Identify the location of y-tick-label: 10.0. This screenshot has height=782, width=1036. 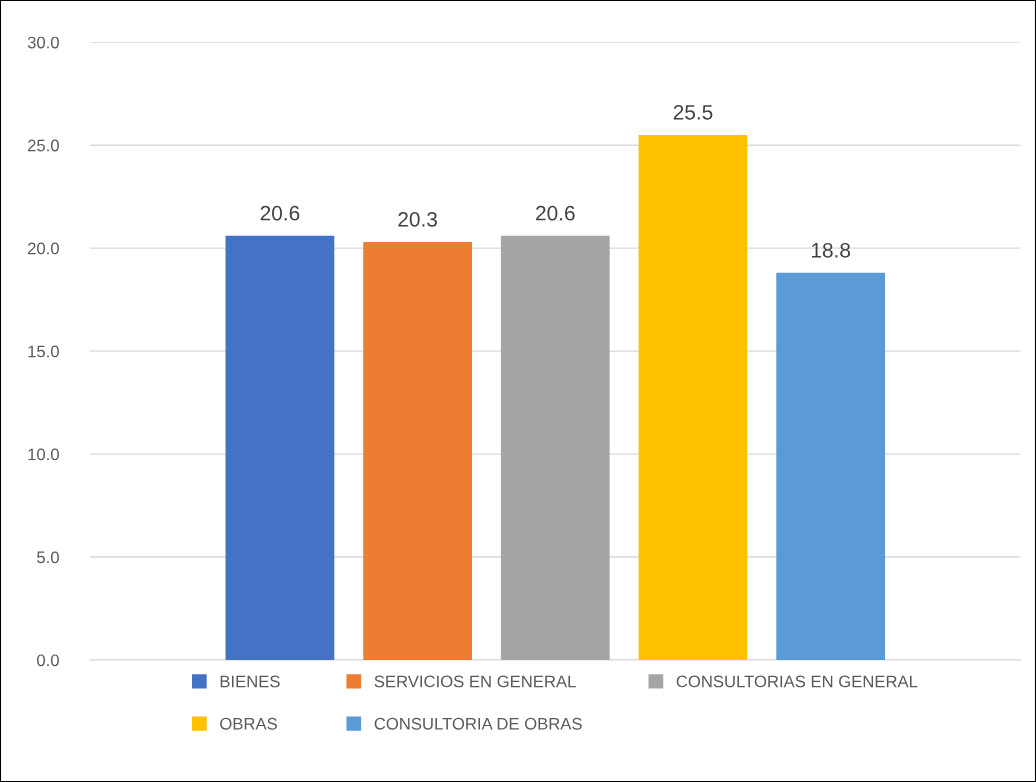
(43, 454).